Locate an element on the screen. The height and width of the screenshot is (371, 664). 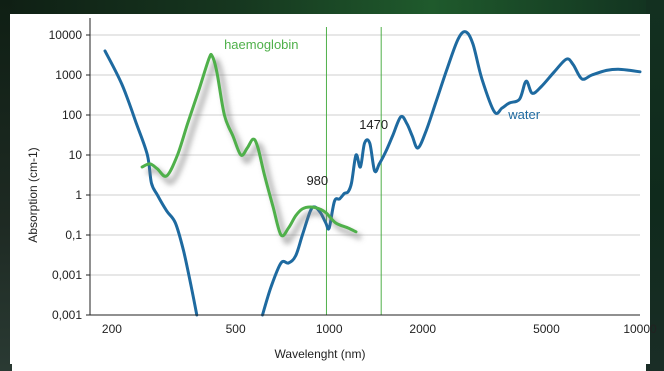
y-tick-label: 0,1 is located at coordinates (73, 235).